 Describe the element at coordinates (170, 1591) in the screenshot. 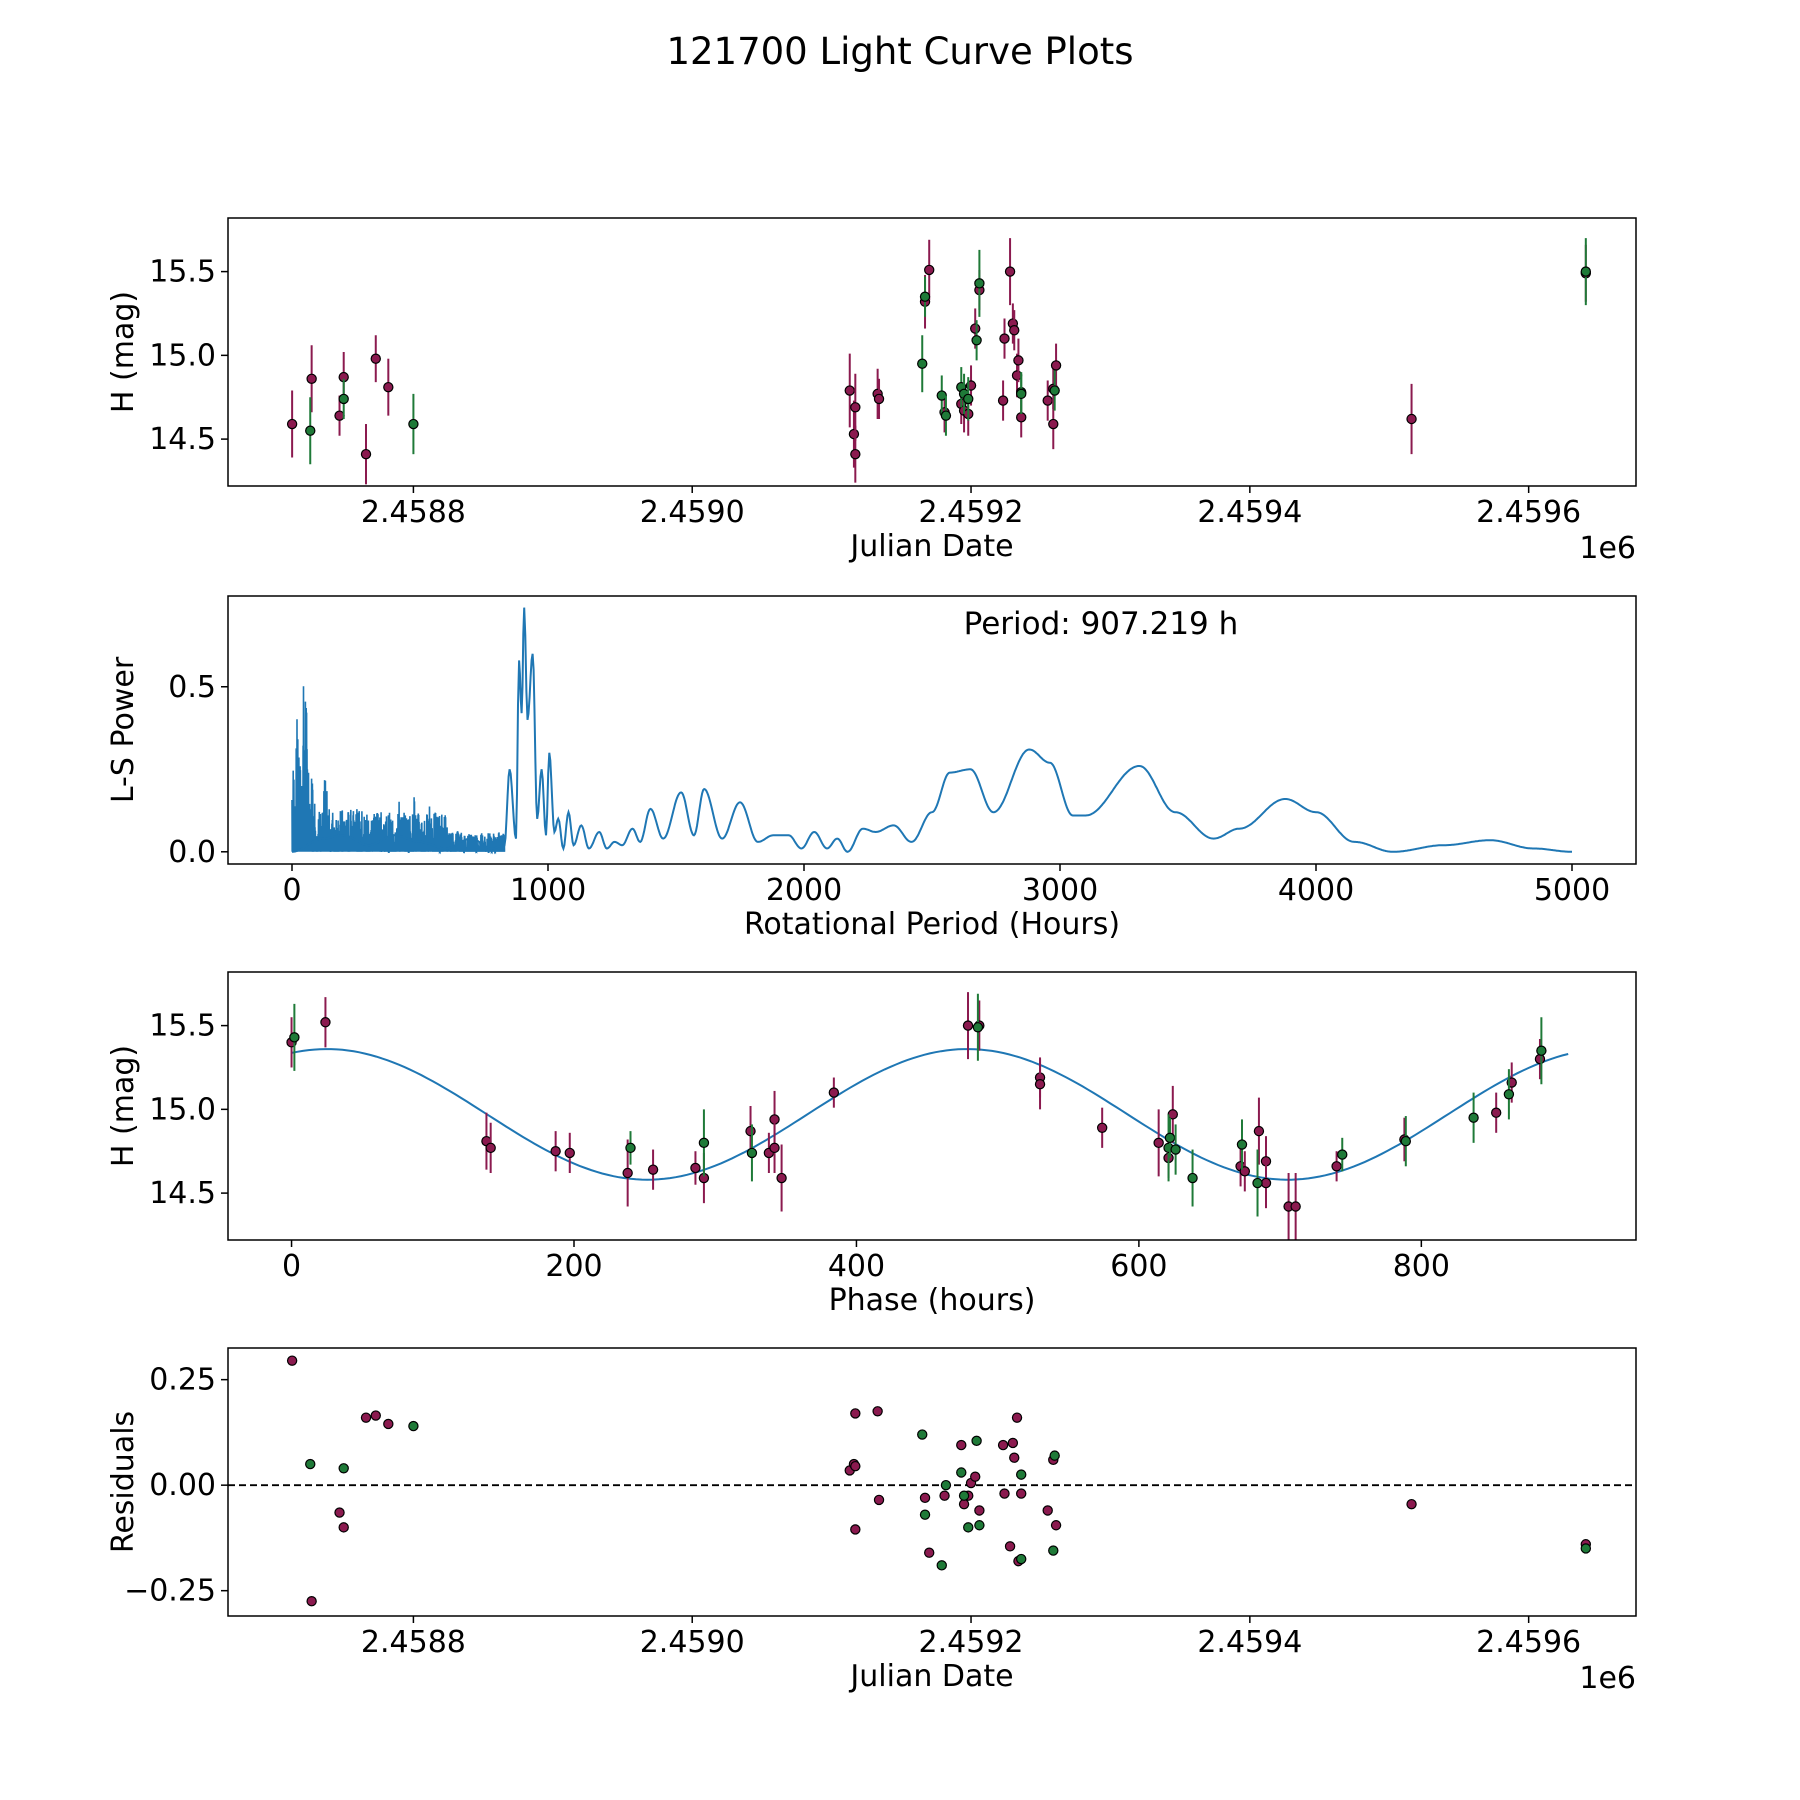

I see `y-tick-label: −0.25` at that location.